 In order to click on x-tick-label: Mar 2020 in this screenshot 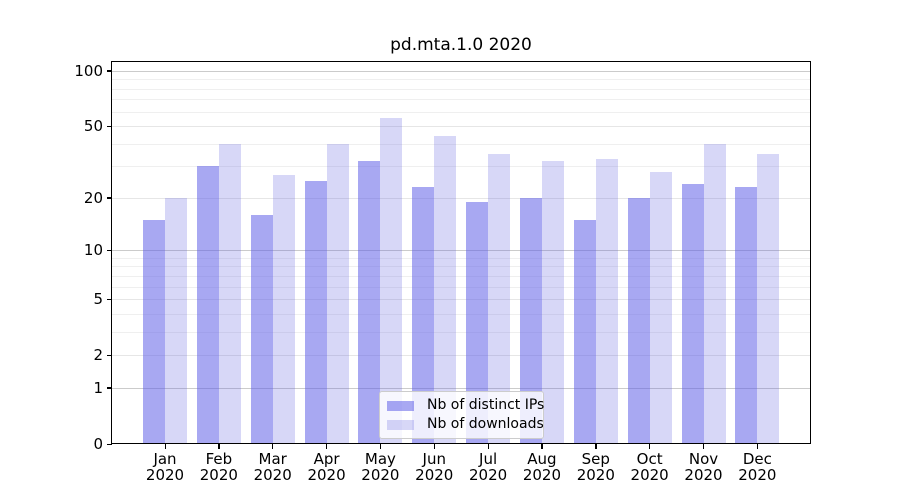, I will do `click(272, 467)`.